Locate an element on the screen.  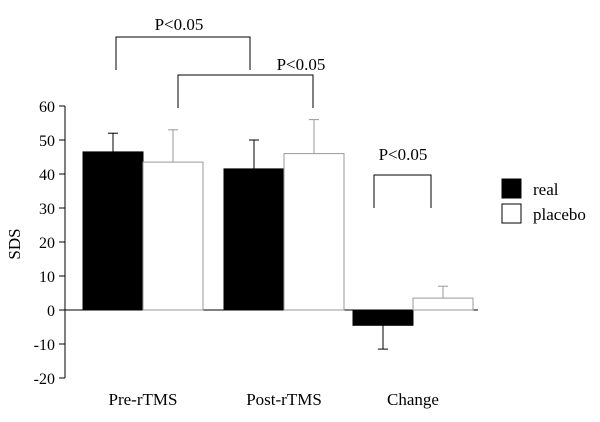
y-tick-label: -10 is located at coordinates (44, 345).